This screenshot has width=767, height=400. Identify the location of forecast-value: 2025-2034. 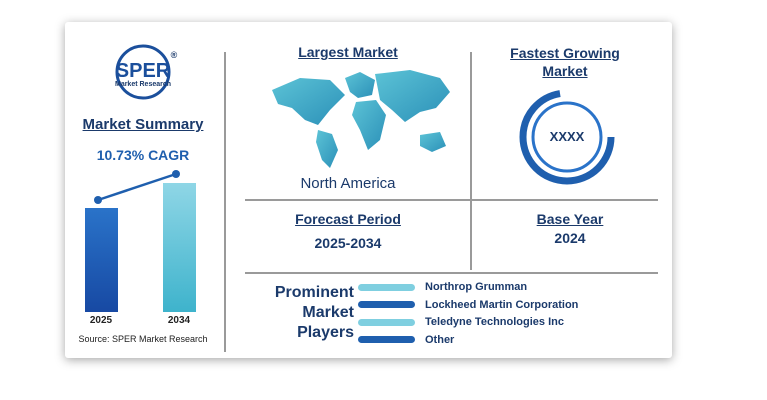
(348, 243).